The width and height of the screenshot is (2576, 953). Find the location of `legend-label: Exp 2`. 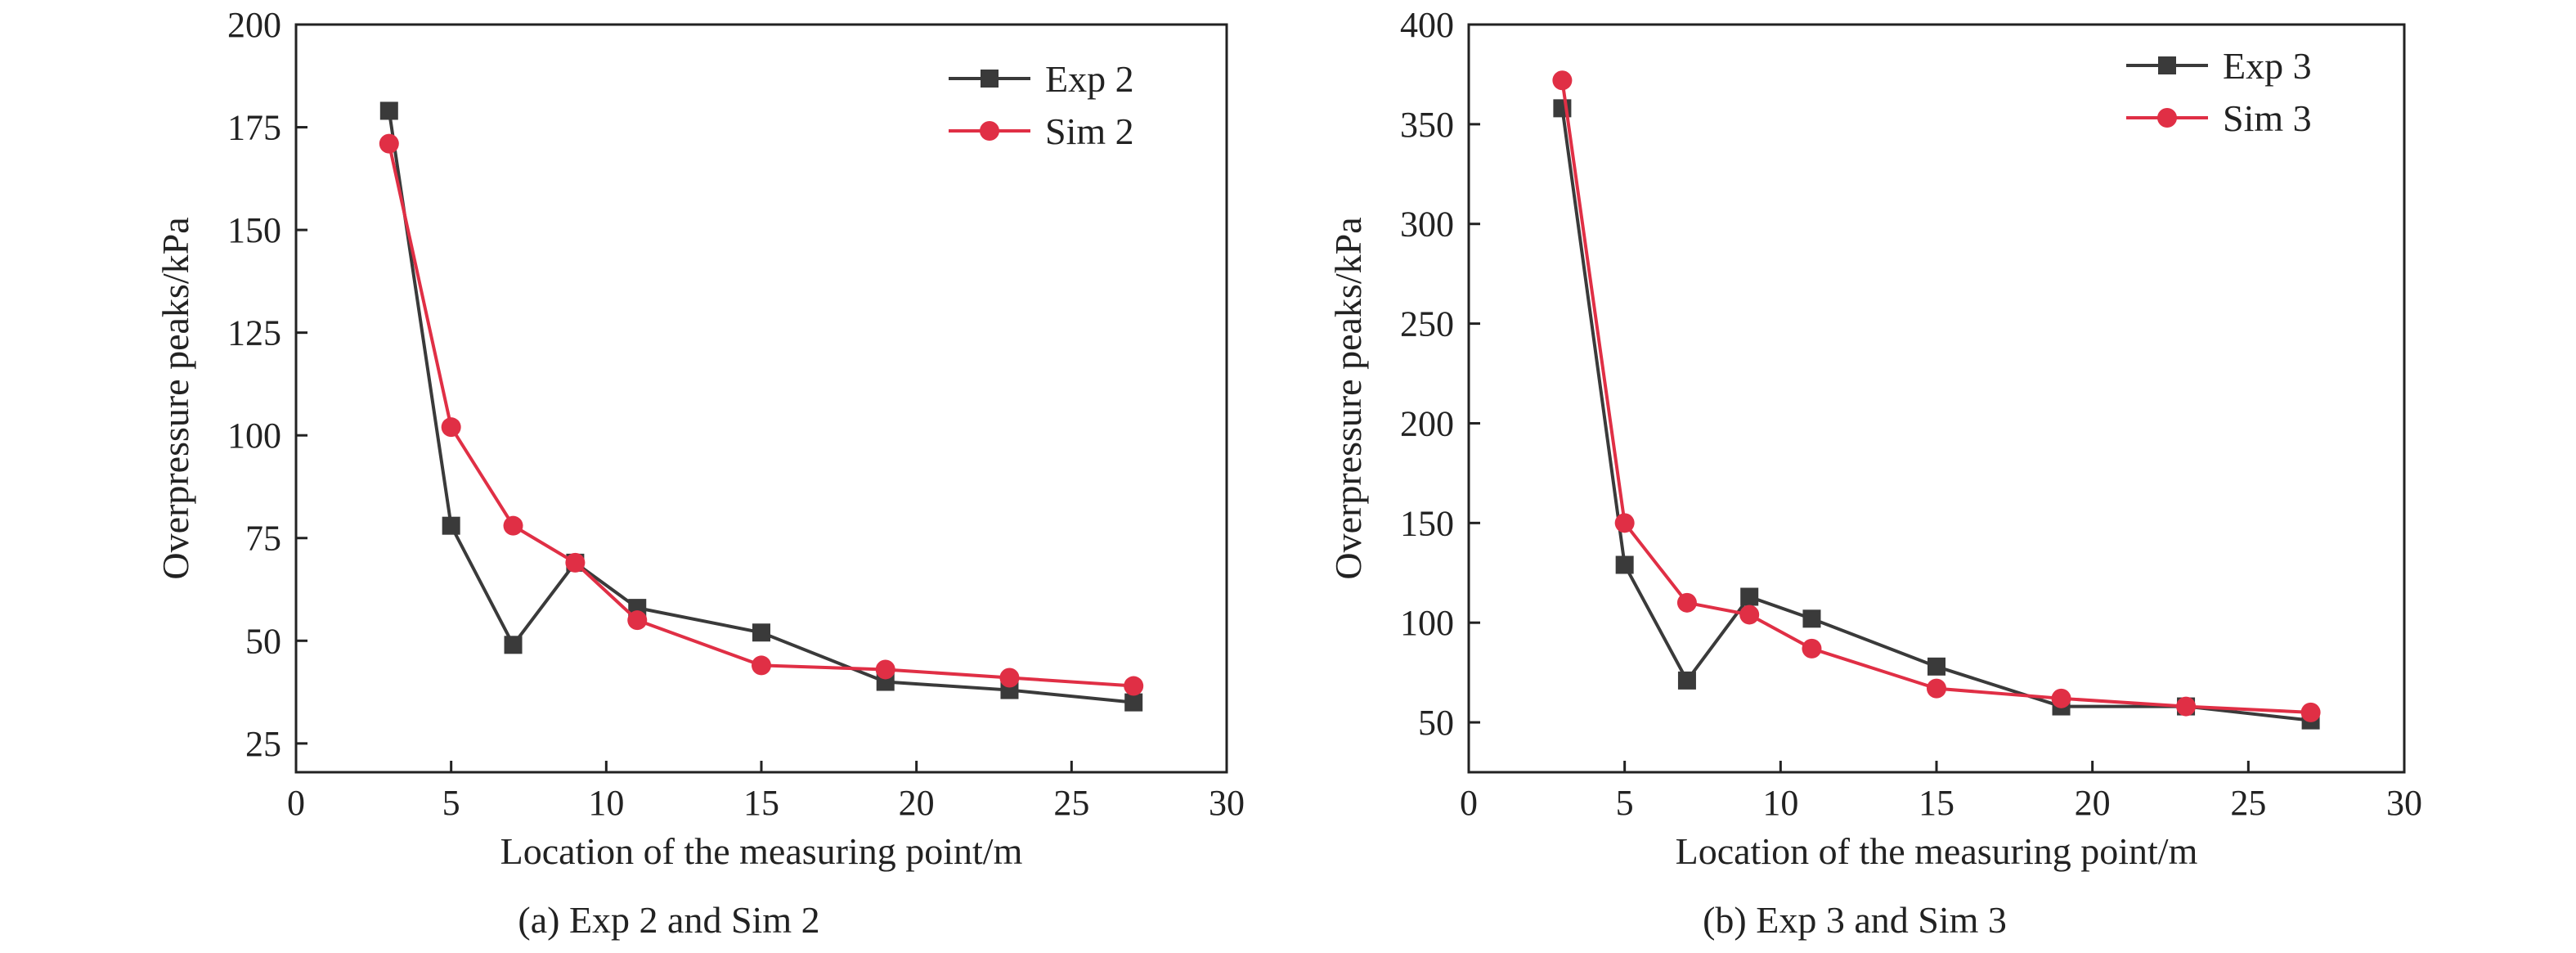

legend-label: Exp 2 is located at coordinates (1089, 79).